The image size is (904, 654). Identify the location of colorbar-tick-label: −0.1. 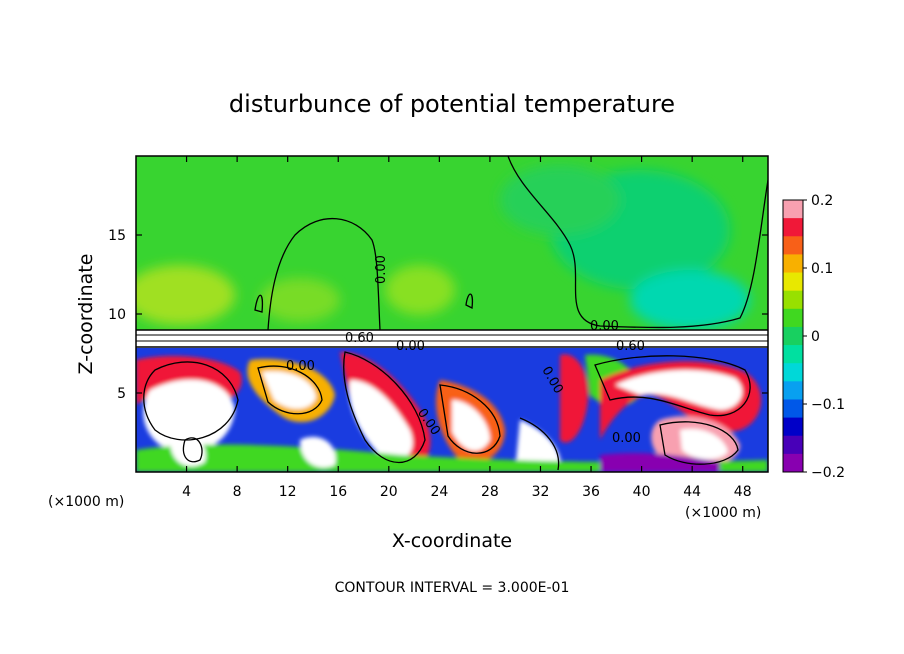
(828, 405).